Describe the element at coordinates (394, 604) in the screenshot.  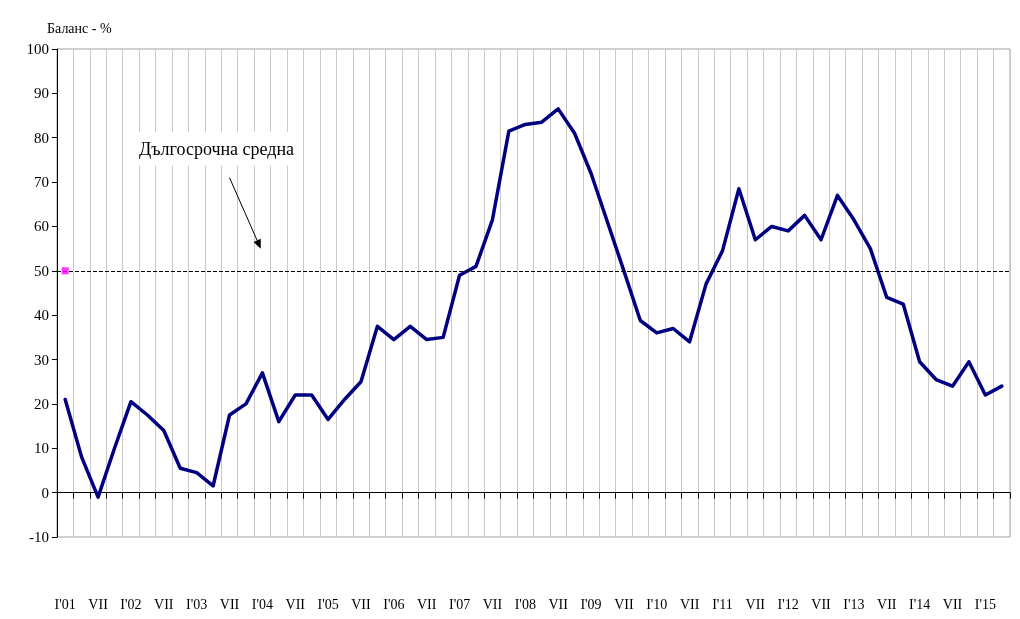
I see `x-tick-label: I'06` at that location.